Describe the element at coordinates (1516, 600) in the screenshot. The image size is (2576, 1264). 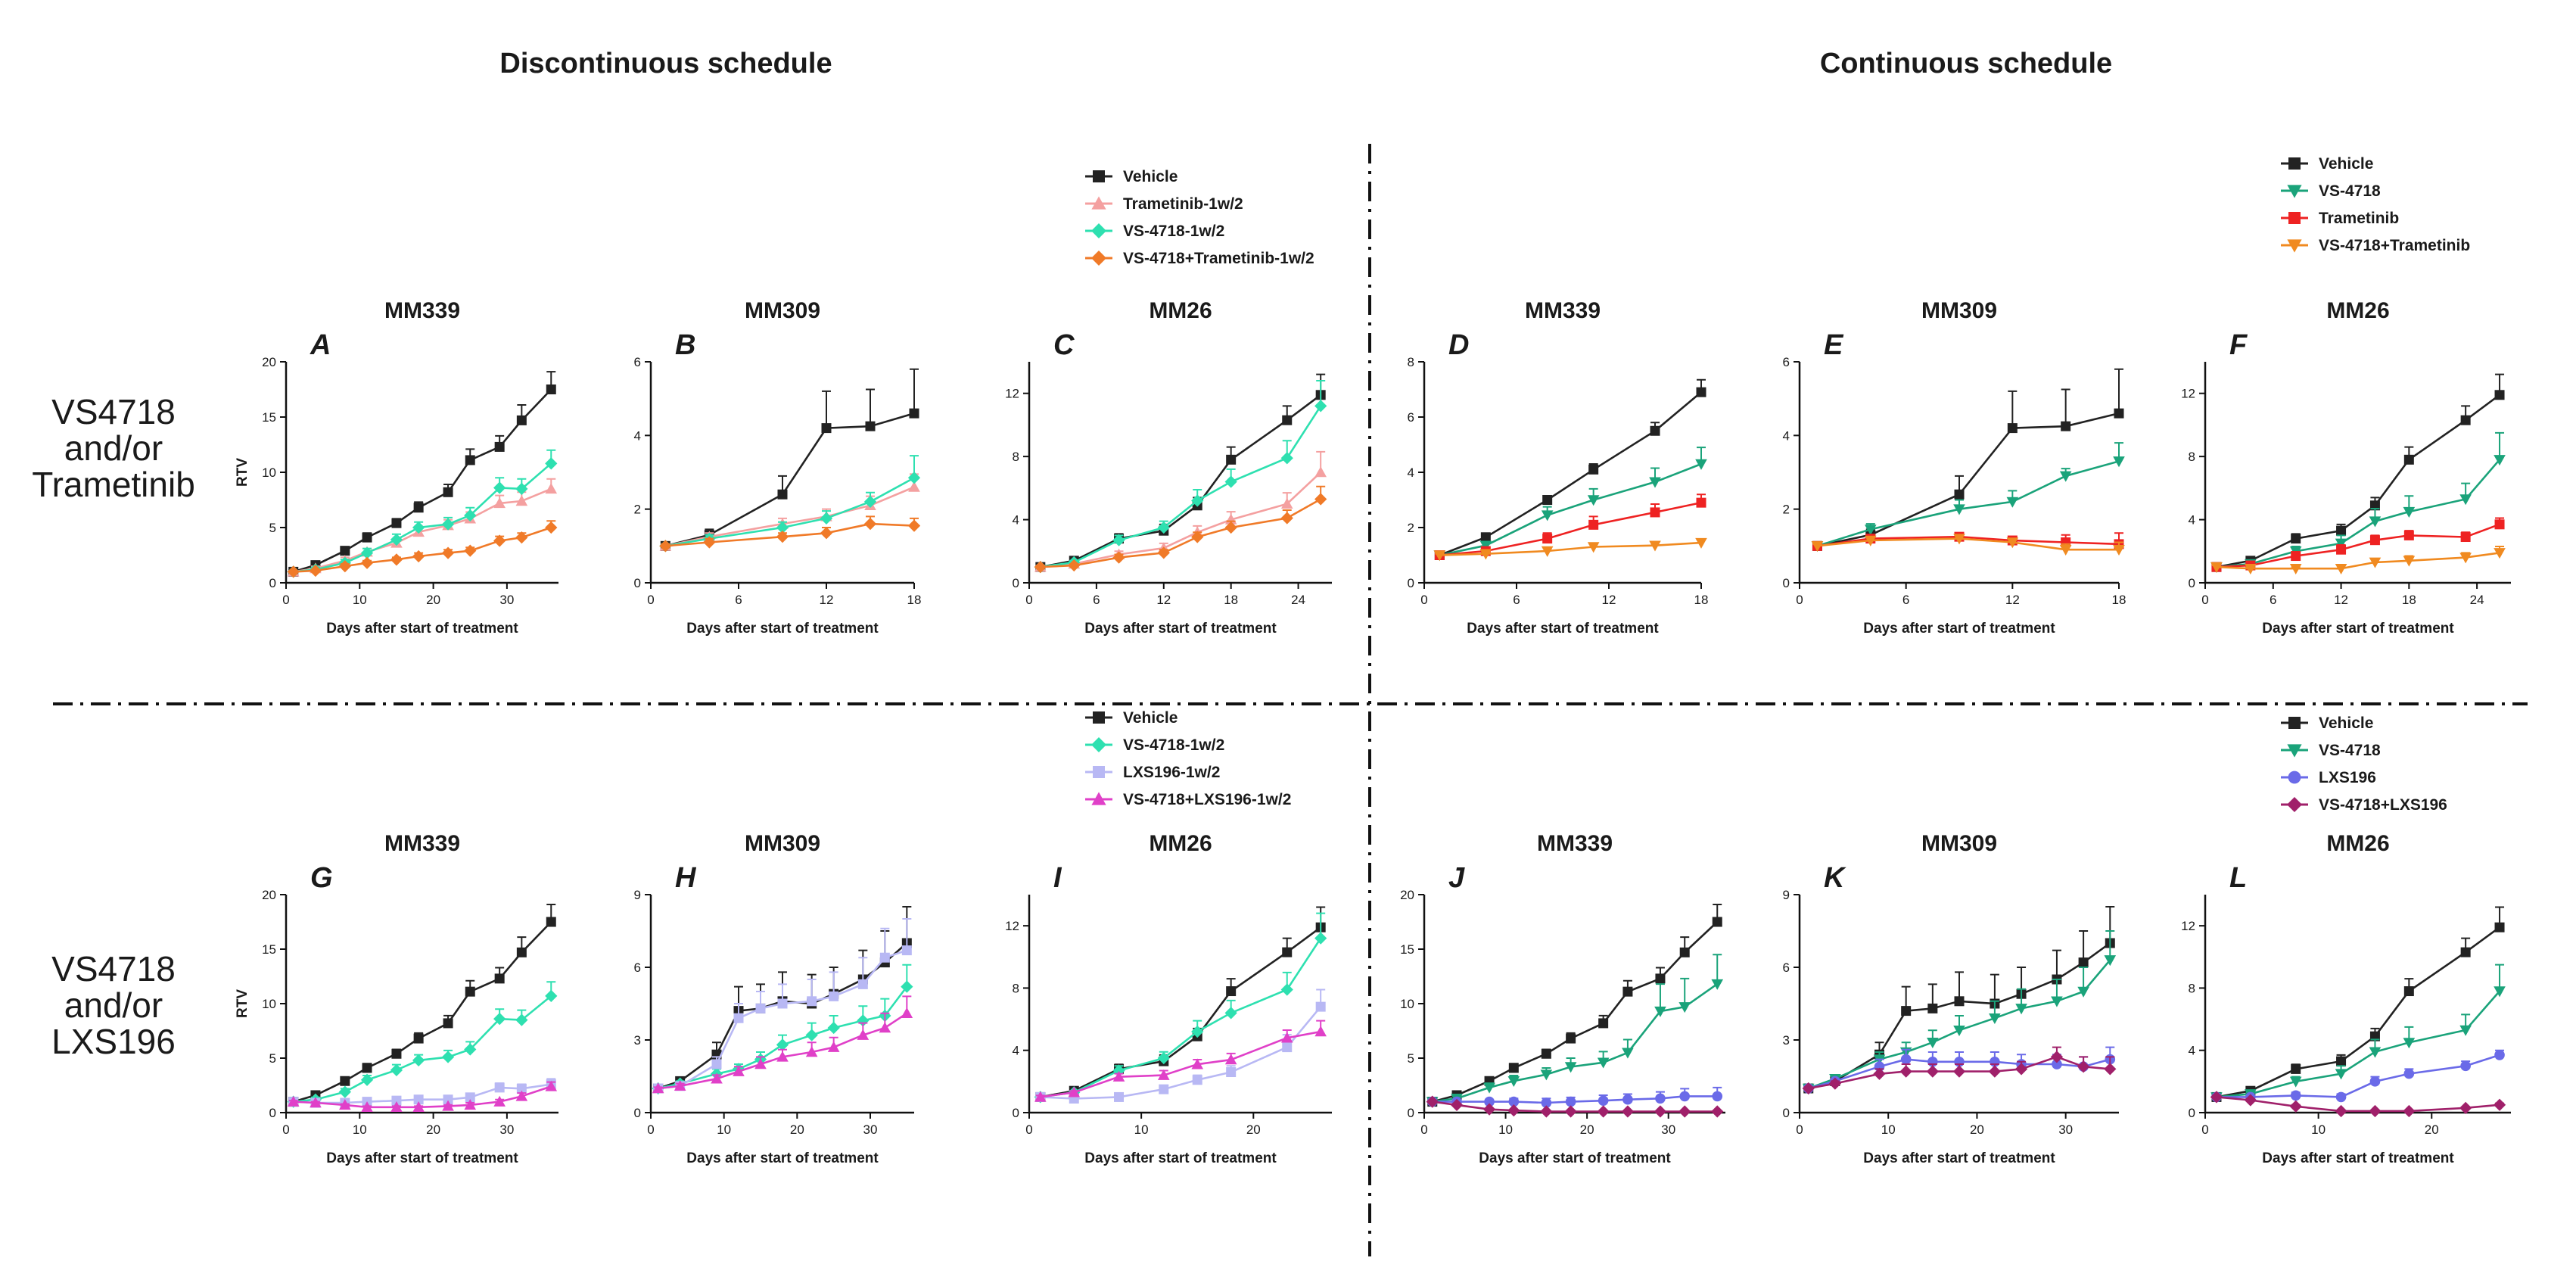
I see `x-tick-label: 6` at that location.